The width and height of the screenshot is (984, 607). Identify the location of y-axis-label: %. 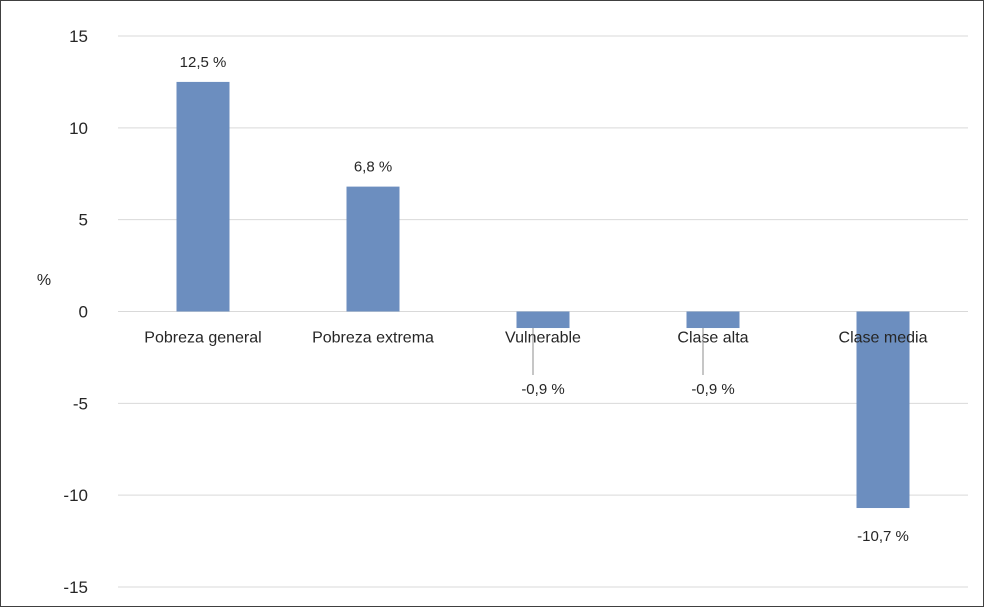
(44, 280).